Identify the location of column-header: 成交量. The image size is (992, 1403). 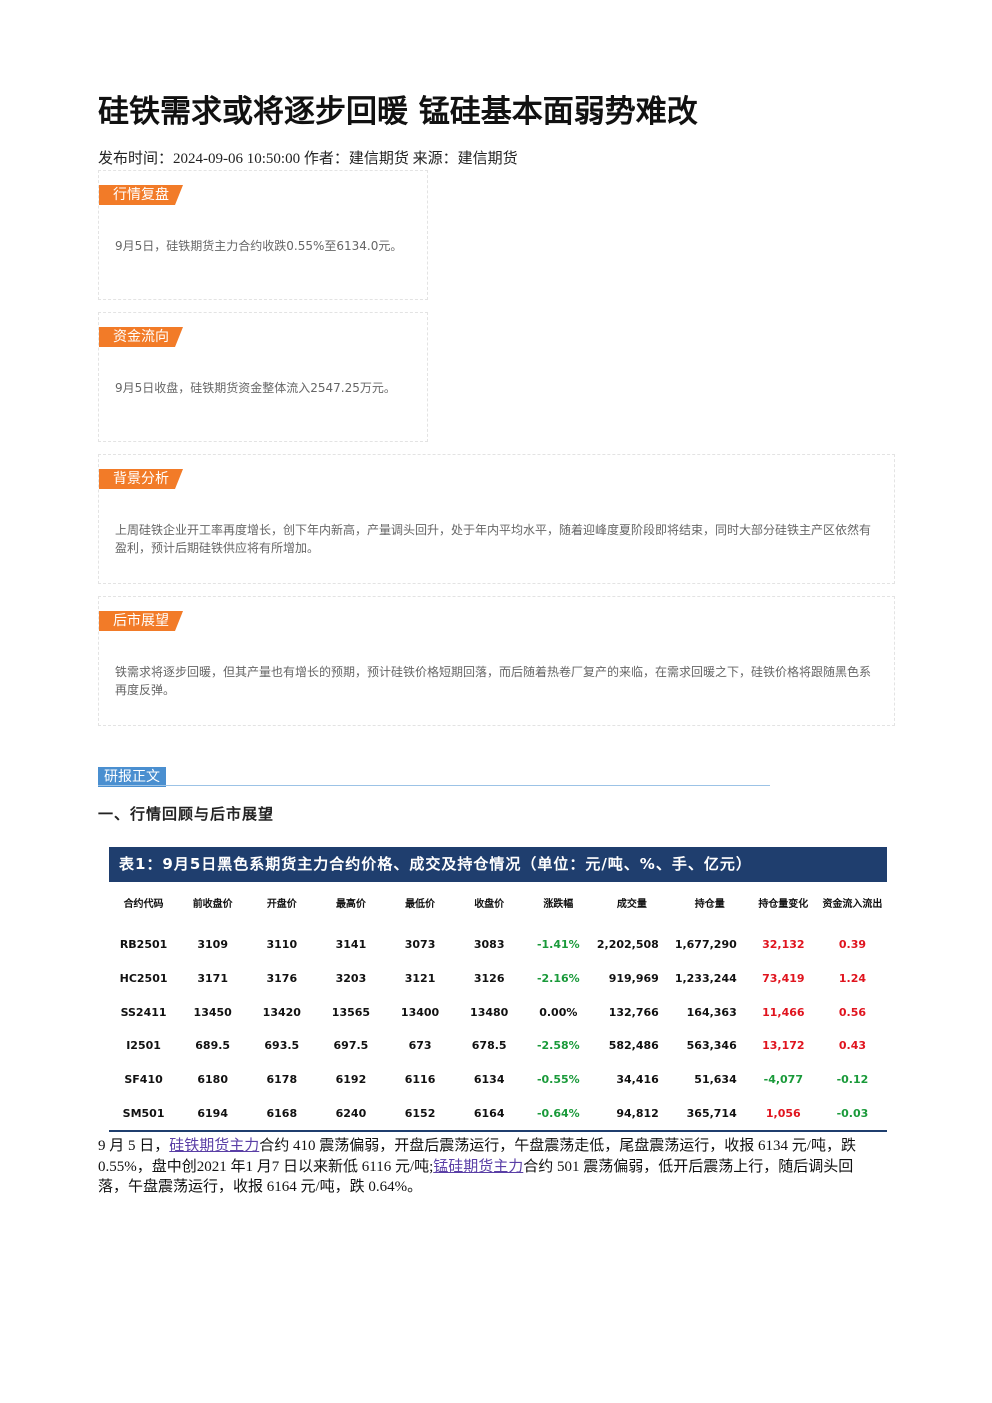
(631, 904).